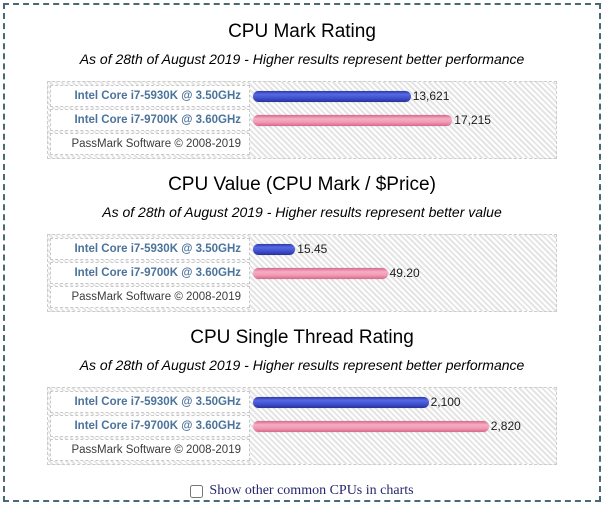 The image size is (607, 515). I want to click on bar-cell: 13,621, so click(402, 96).